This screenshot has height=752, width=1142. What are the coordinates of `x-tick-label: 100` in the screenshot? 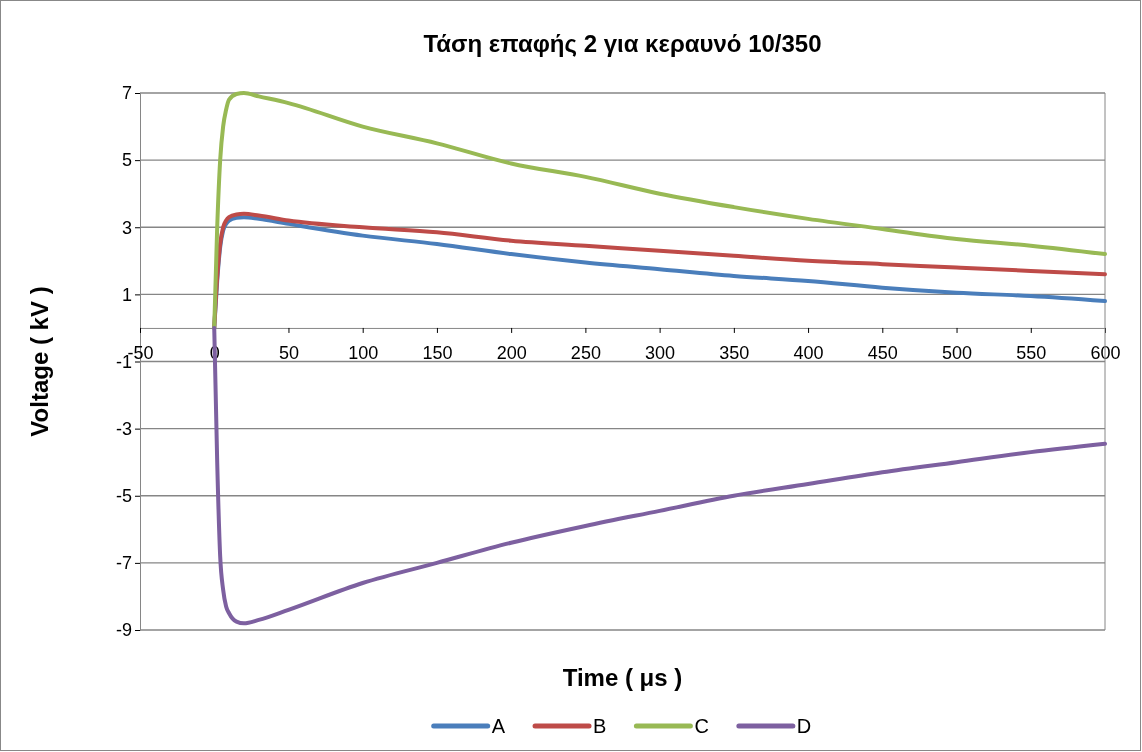 It's located at (363, 353).